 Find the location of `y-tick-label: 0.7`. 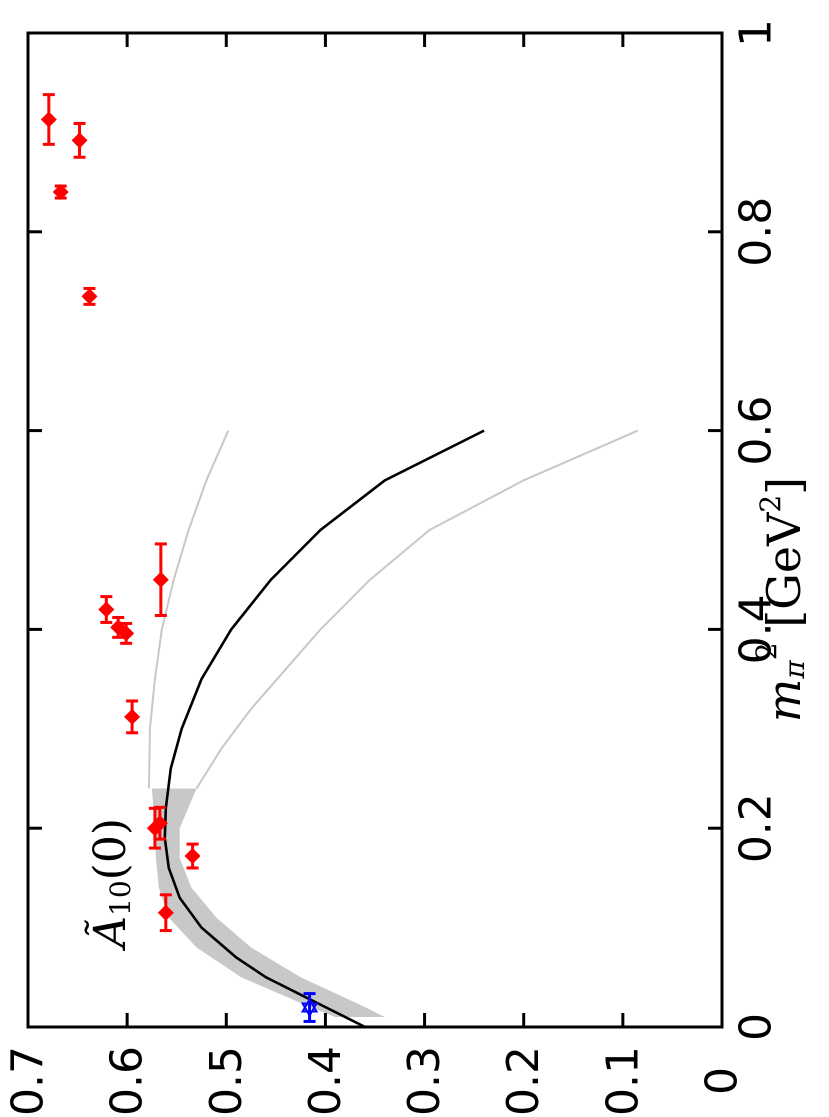

y-tick-label: 0.7 is located at coordinates (28, 1081).